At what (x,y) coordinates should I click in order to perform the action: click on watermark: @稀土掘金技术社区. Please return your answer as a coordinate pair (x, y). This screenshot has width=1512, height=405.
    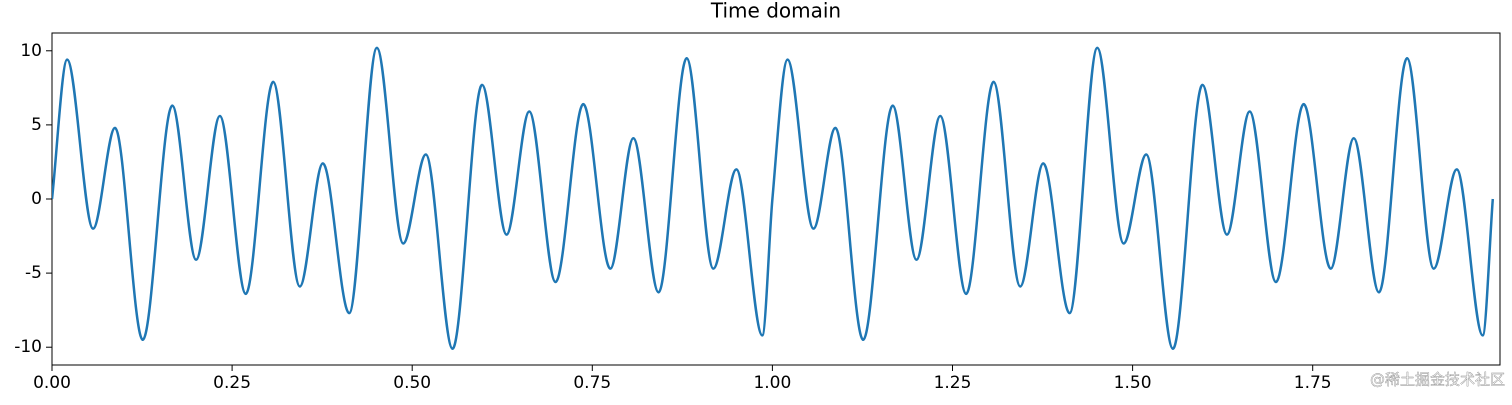
    Looking at the image, I should click on (1437, 380).